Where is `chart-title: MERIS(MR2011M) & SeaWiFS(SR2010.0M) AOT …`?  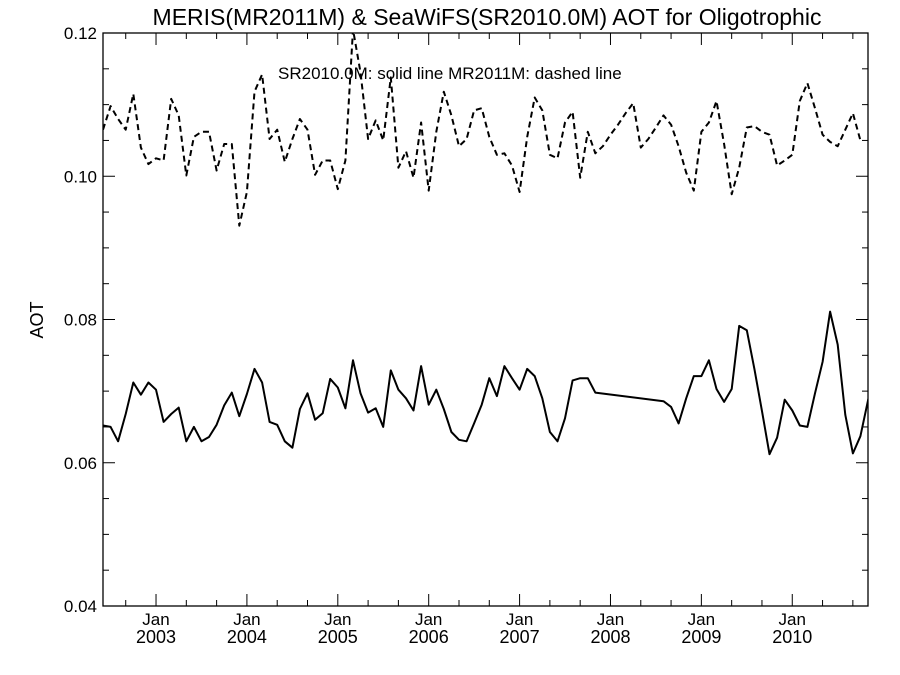
chart-title: MERIS(MR2011M) & SeaWiFS(SR2010.0M) AOT … is located at coordinates (487, 17).